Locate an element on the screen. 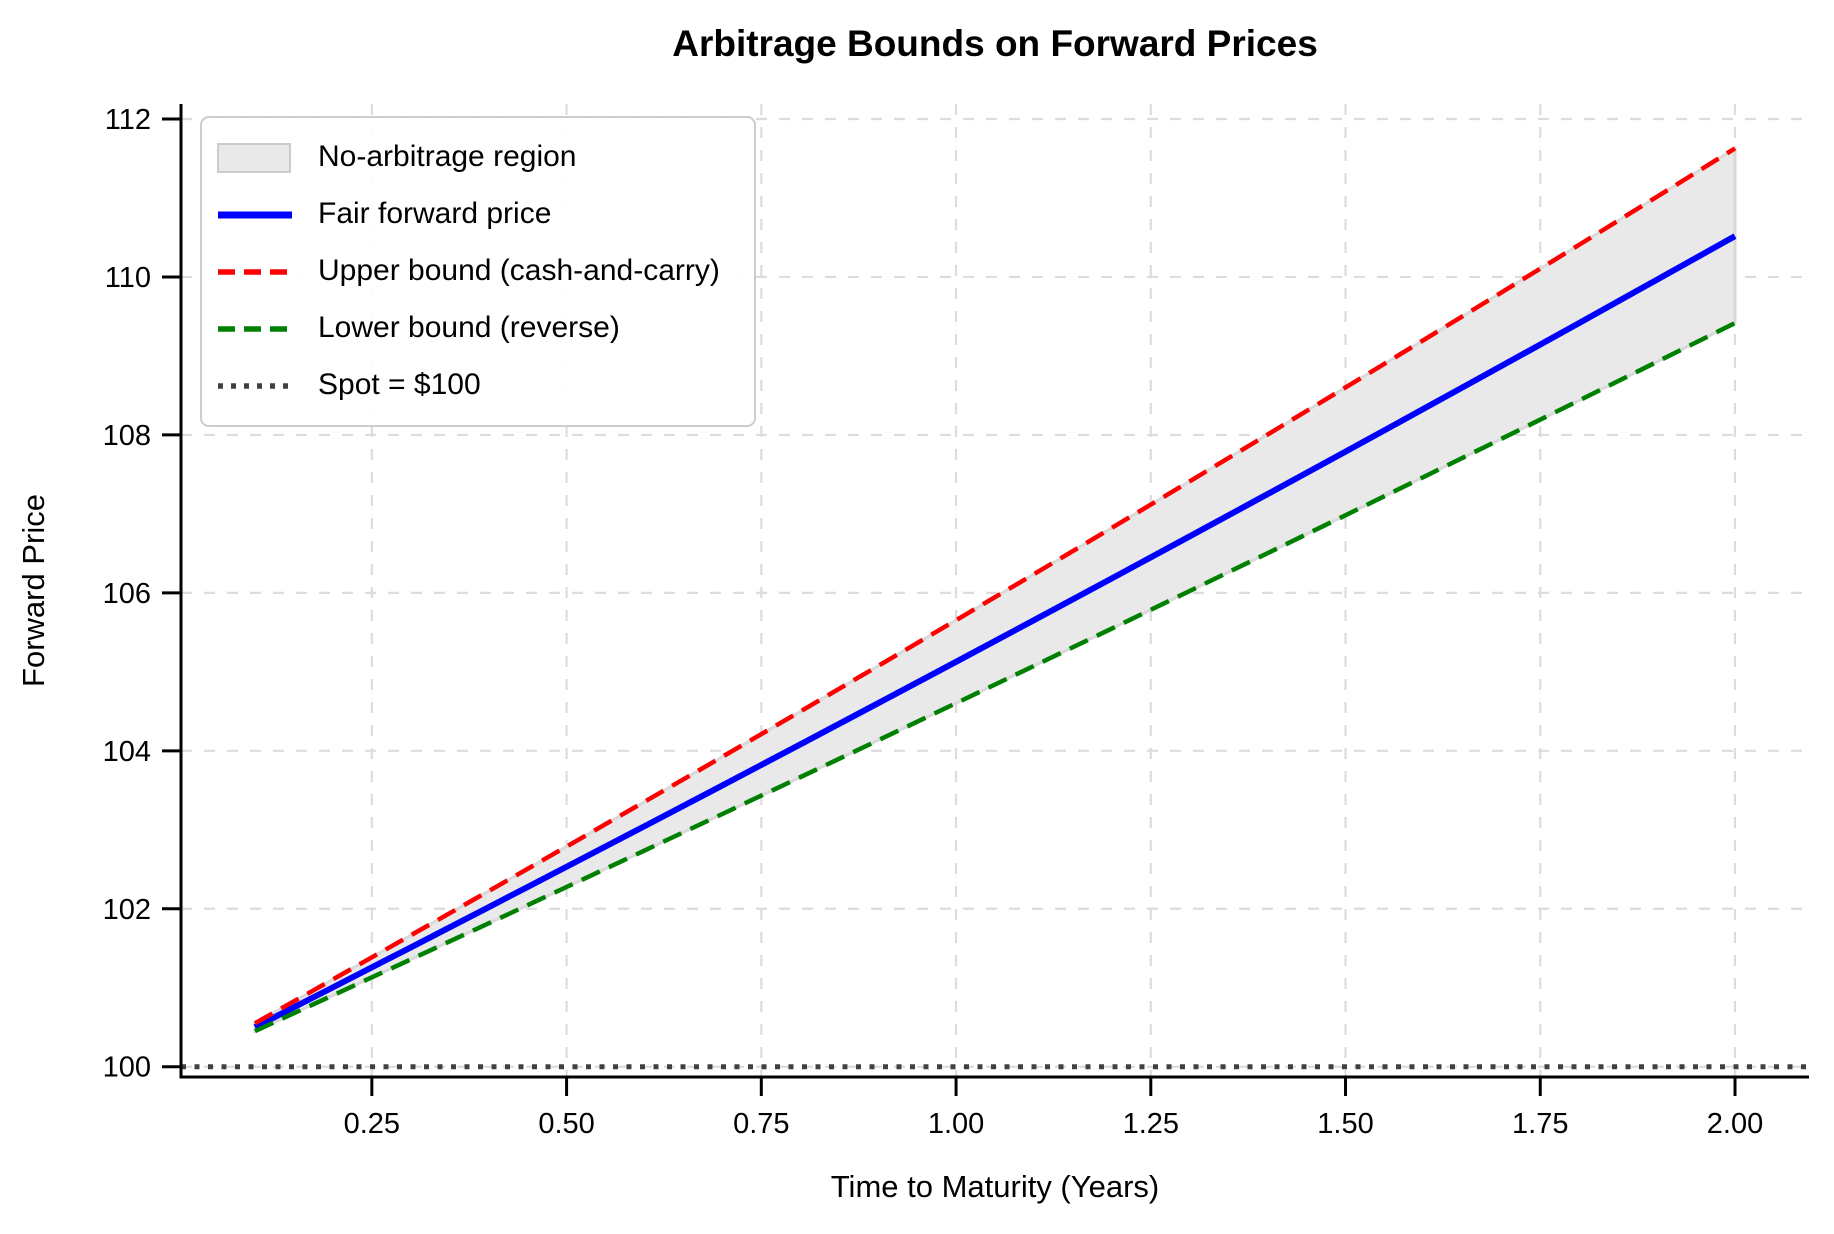  y-tick-label: 106 is located at coordinates (127, 594).